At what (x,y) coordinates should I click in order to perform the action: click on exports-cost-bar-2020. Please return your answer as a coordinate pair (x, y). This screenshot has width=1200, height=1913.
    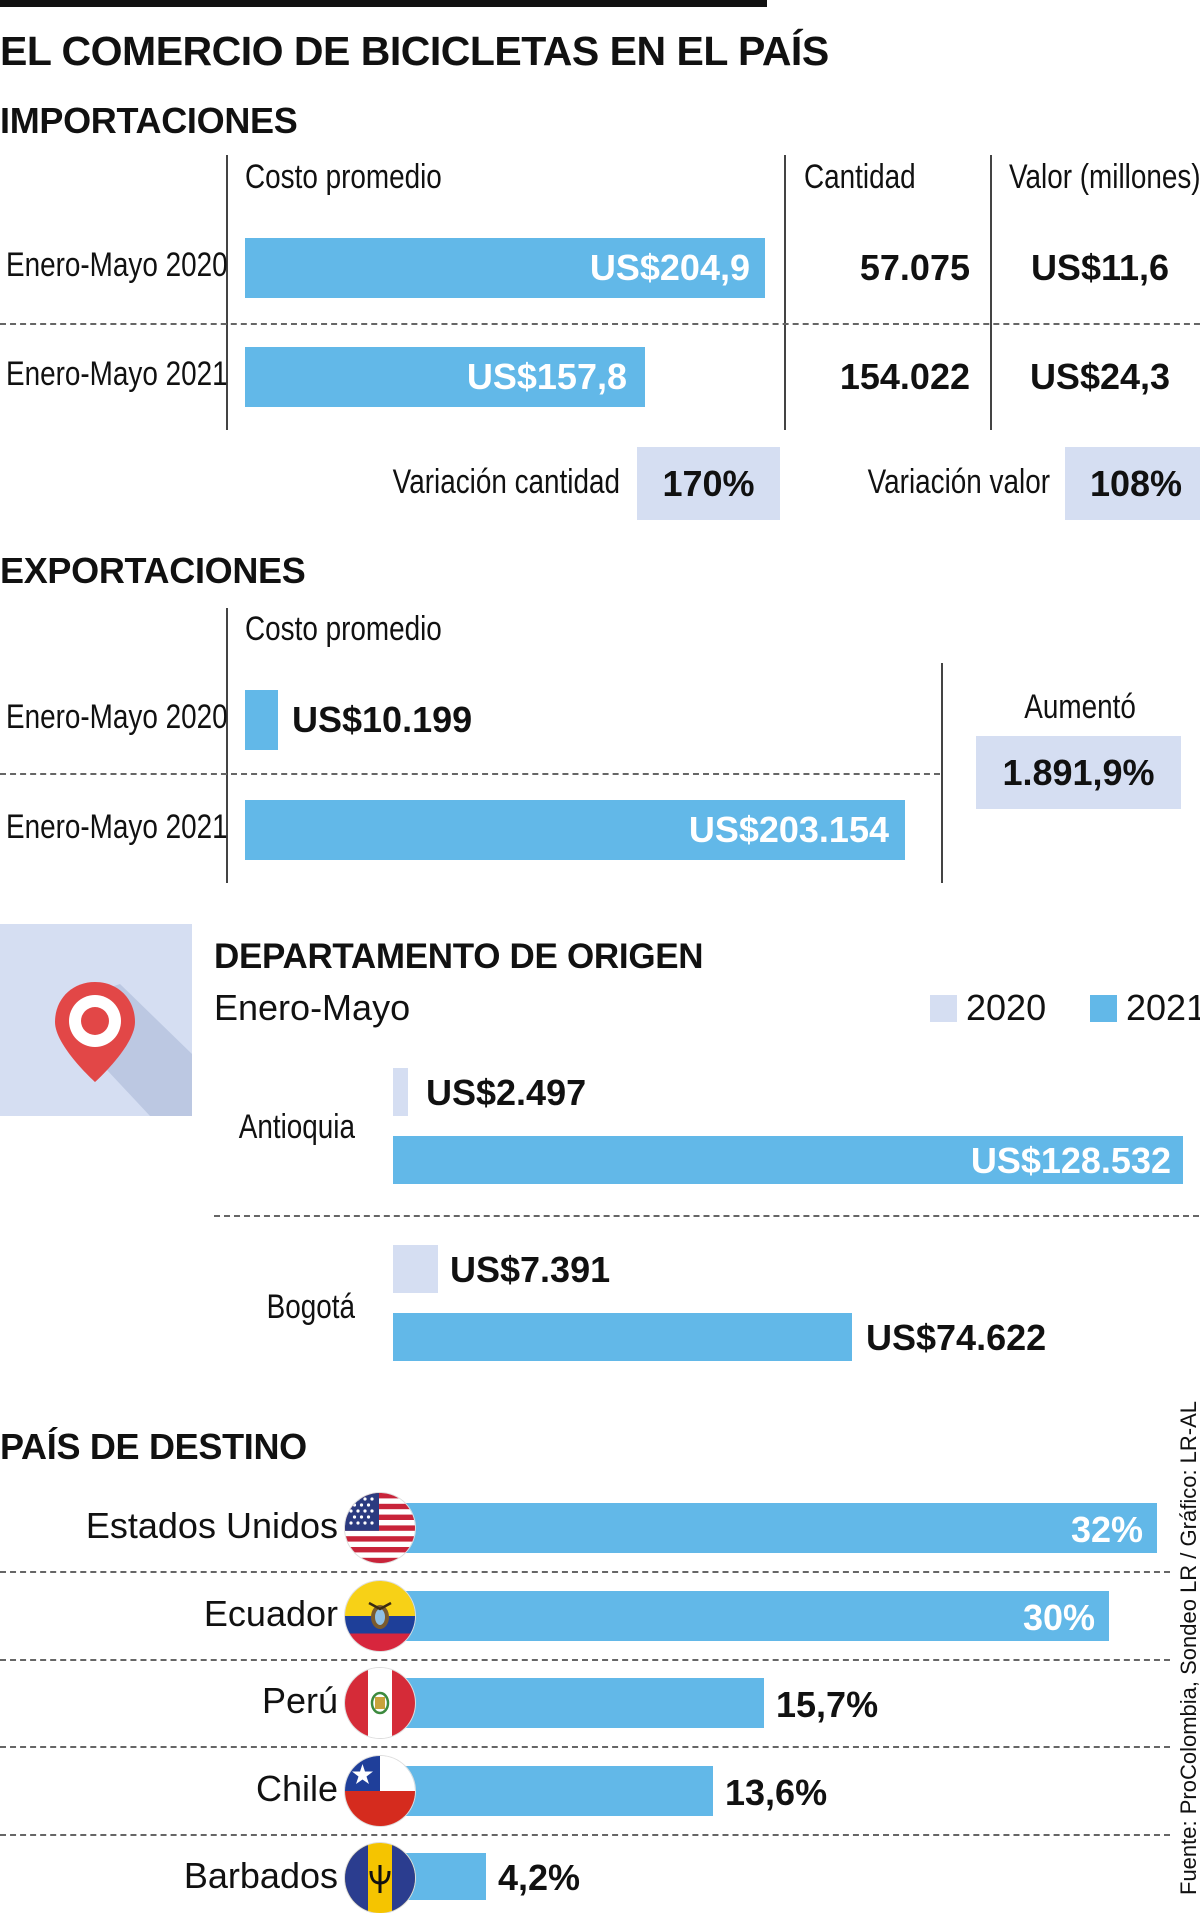
    Looking at the image, I should click on (261, 720).